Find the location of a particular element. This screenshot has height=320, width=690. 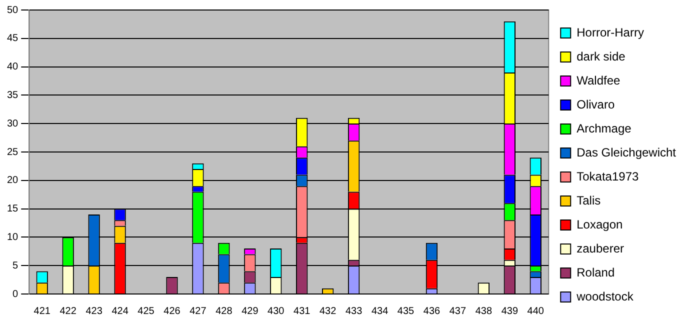

legend-label: Das Gleichgewicht is located at coordinates (626, 152).